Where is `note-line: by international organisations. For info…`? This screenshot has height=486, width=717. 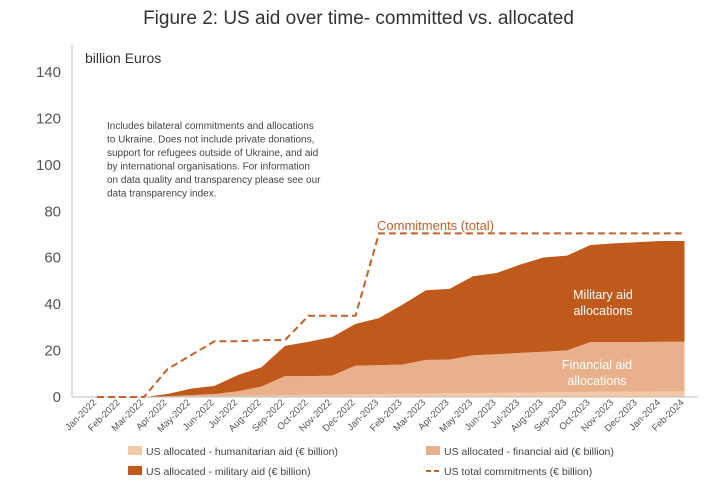 note-line: by international organisations. For info… is located at coordinates (208, 167).